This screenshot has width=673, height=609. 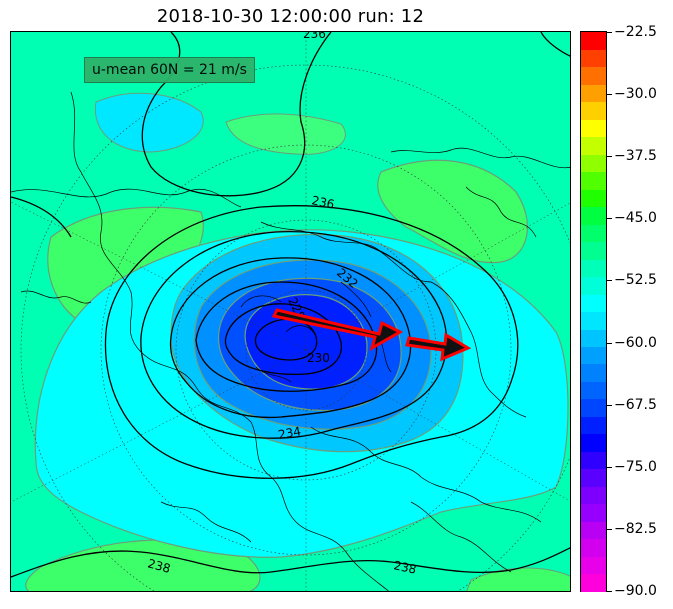 I want to click on green-patch-bottom-right, so click(x=518, y=579).